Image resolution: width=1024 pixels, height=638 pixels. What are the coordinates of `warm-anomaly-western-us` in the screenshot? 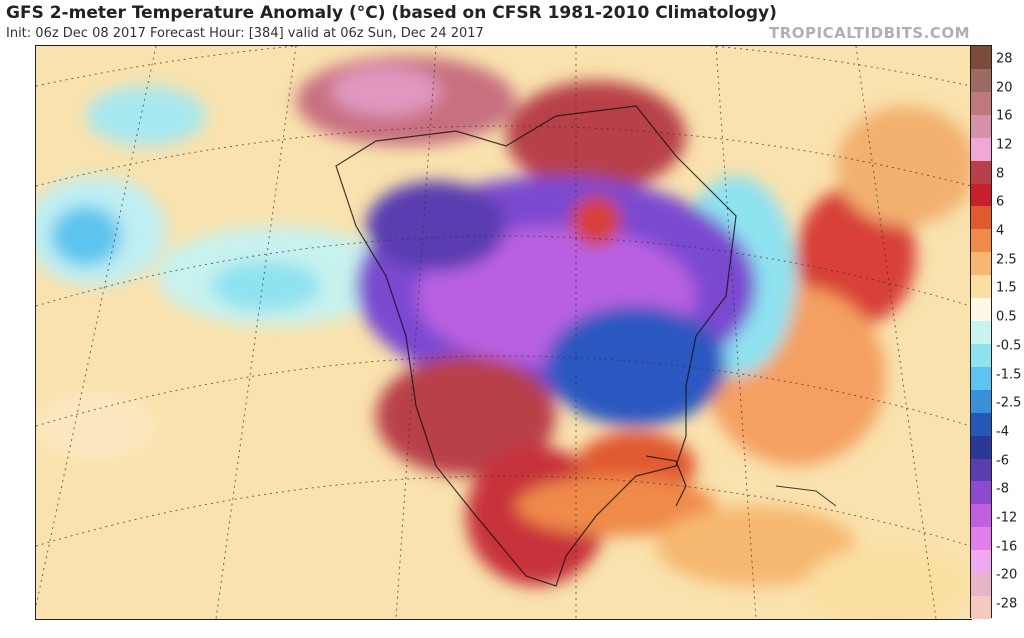 It's located at (466, 416).